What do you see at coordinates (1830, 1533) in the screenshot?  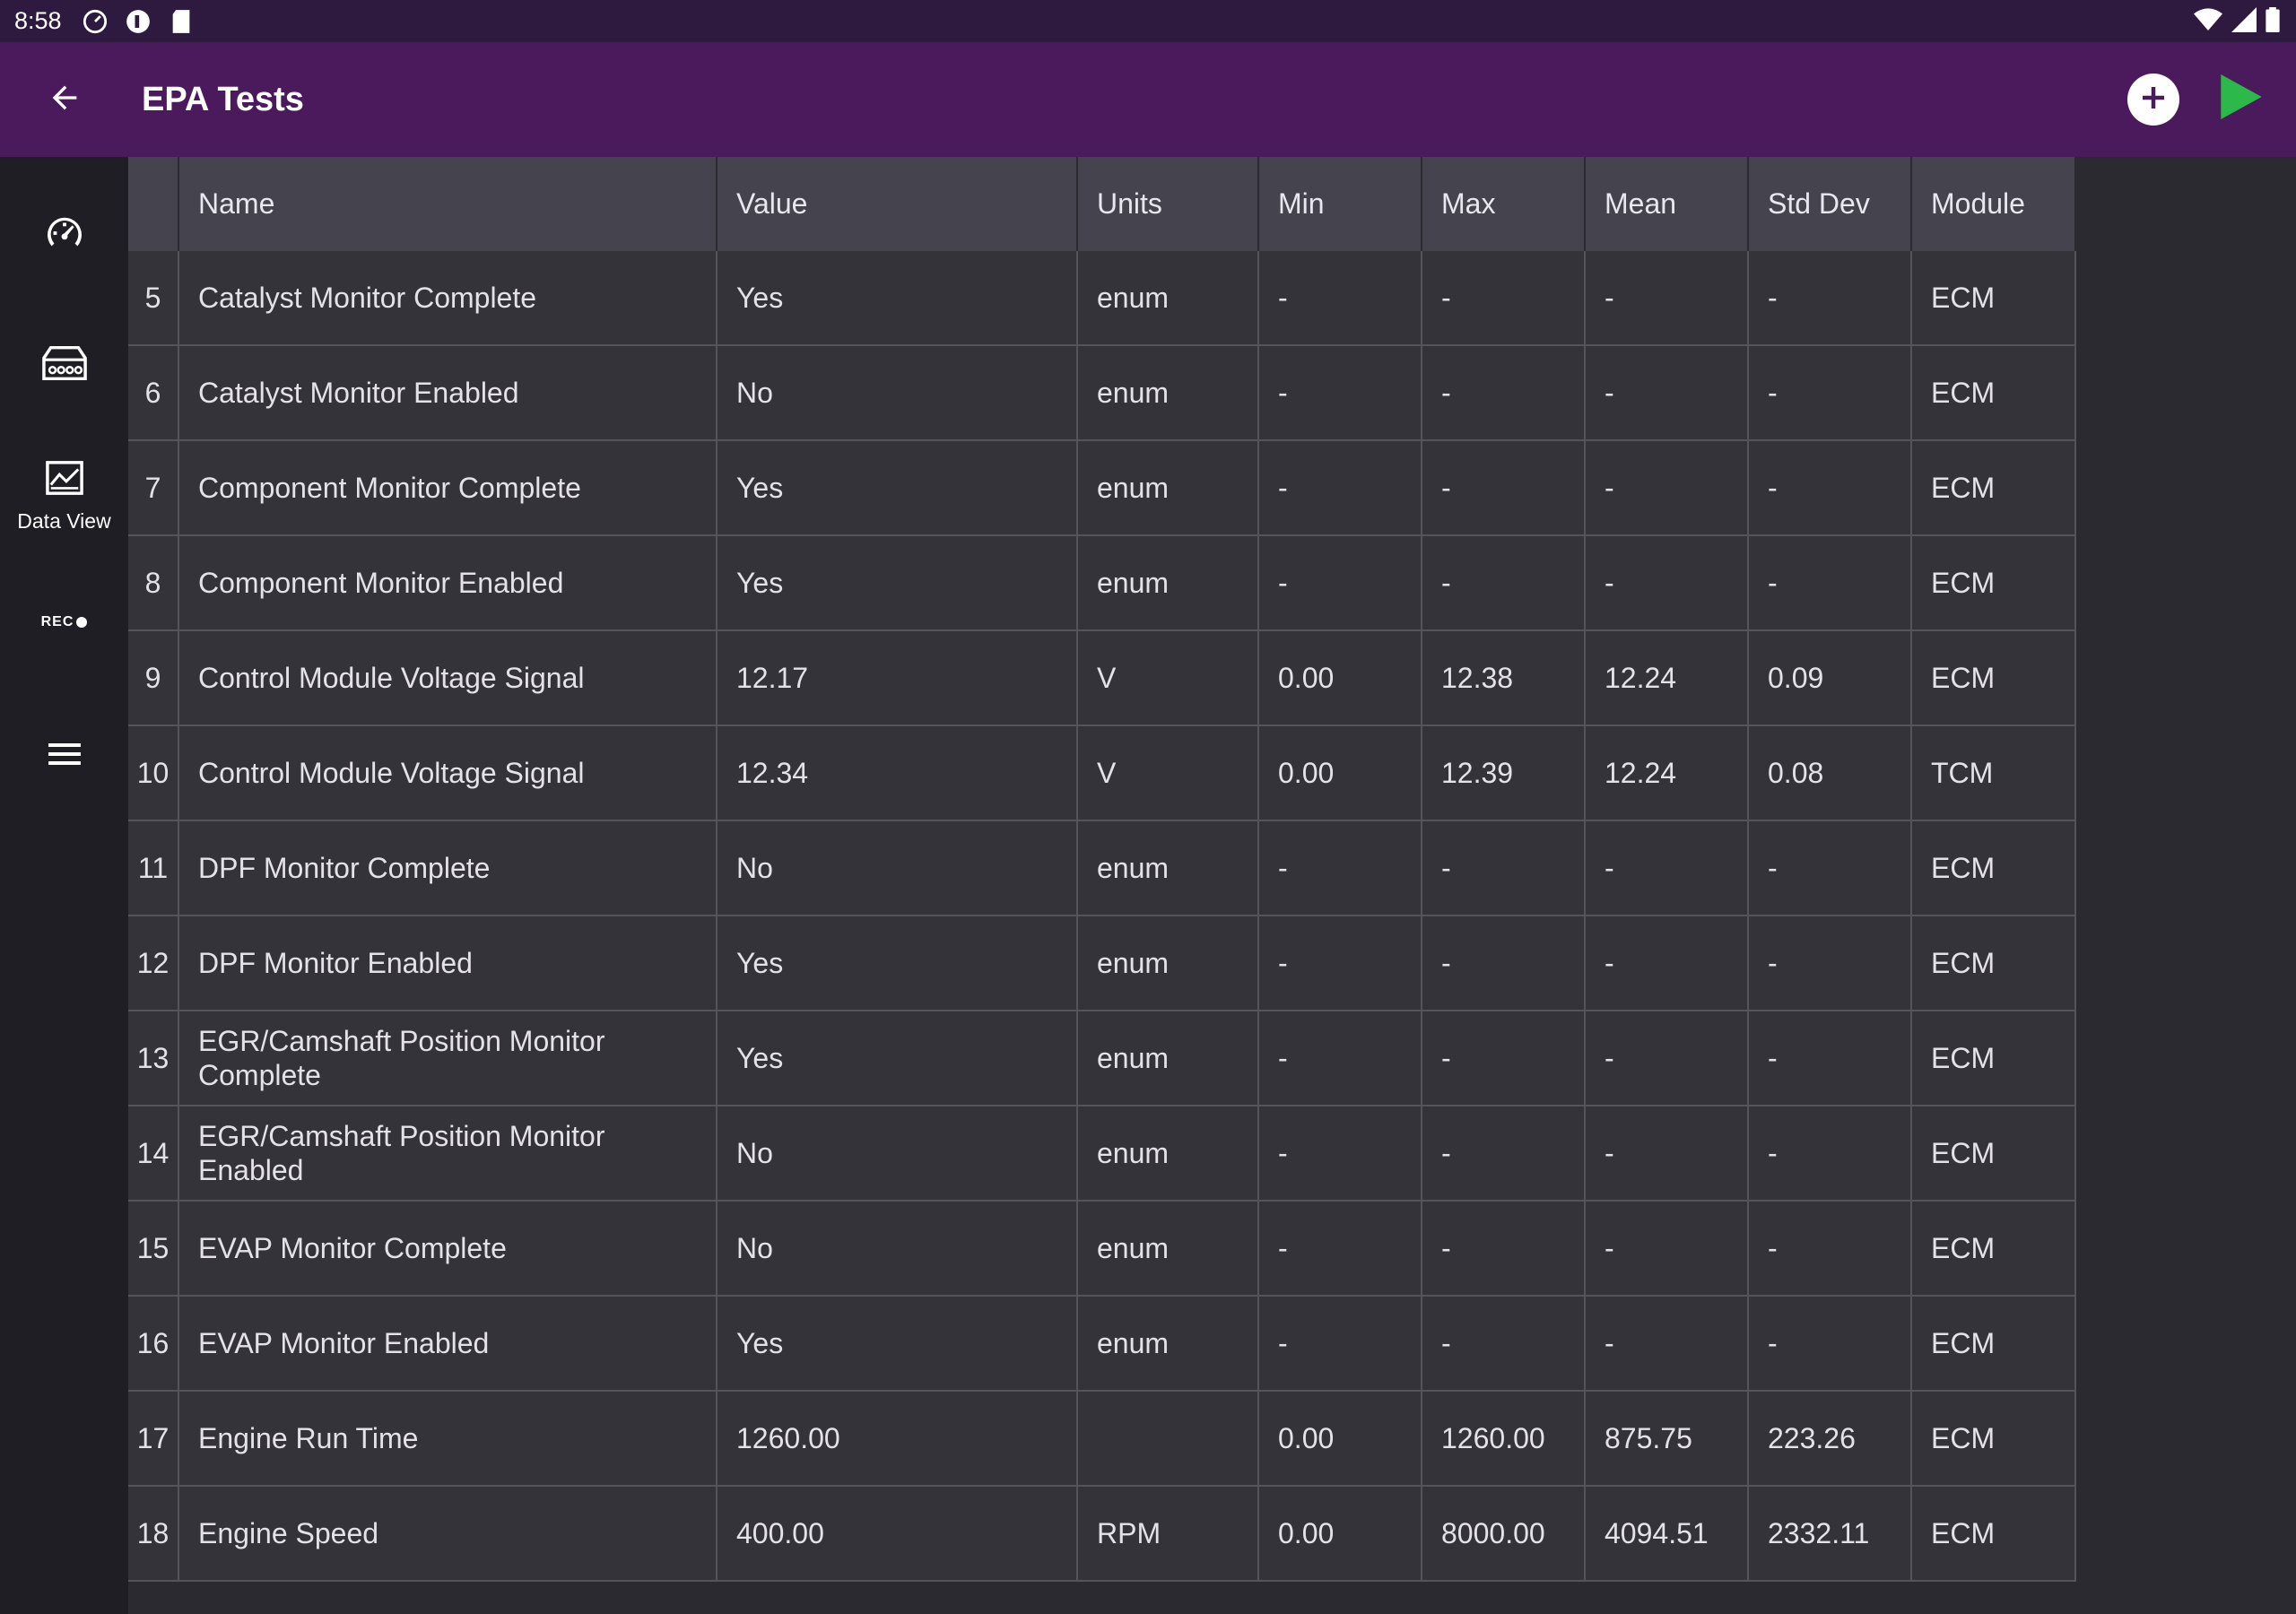 I see `cell-std-dev: 2332.11` at bounding box center [1830, 1533].